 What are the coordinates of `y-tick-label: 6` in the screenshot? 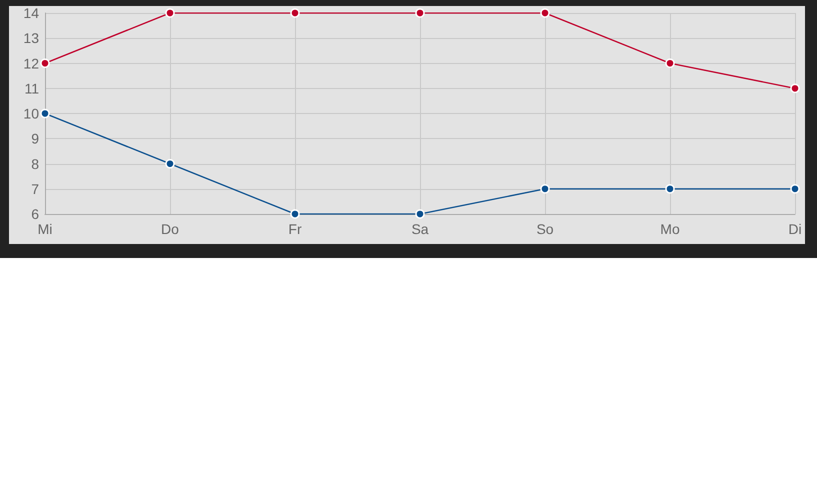 It's located at (35, 214).